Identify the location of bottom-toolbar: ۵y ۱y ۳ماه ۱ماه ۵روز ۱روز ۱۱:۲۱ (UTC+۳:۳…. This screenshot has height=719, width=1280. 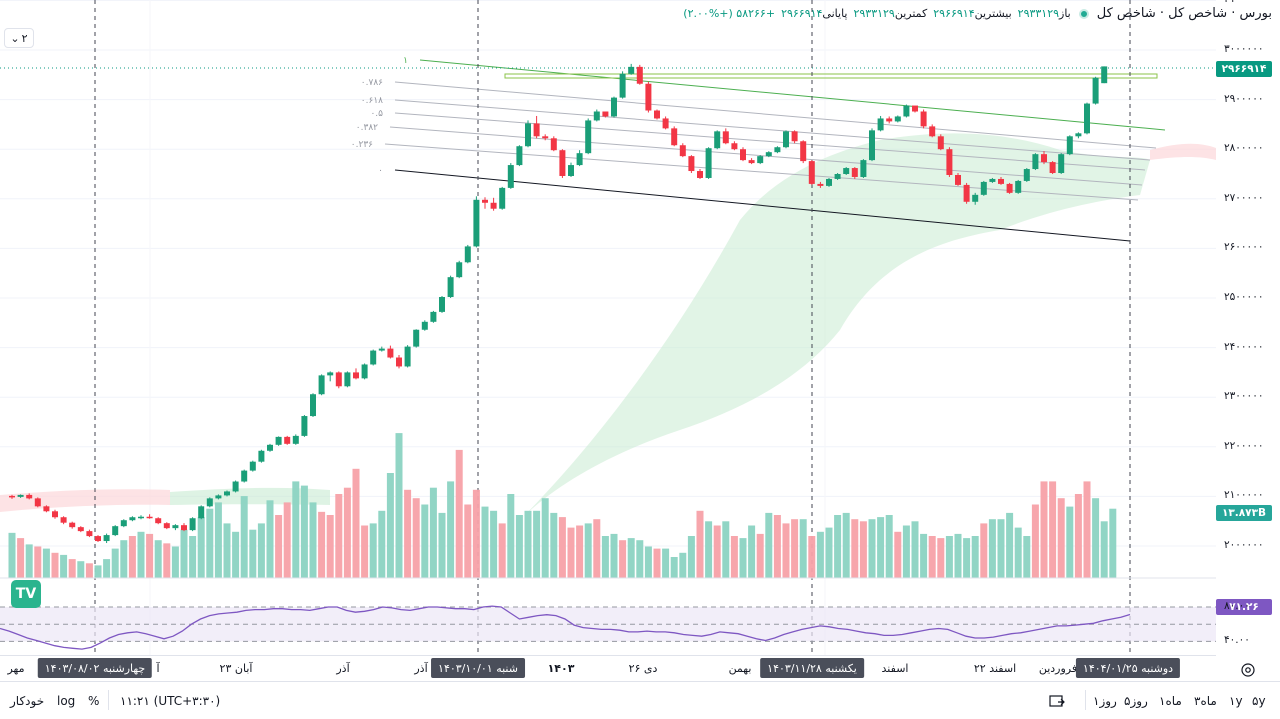
(640, 700).